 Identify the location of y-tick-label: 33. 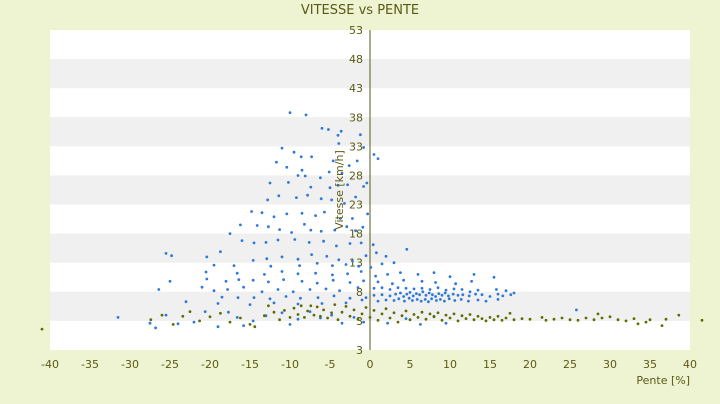
(356, 146).